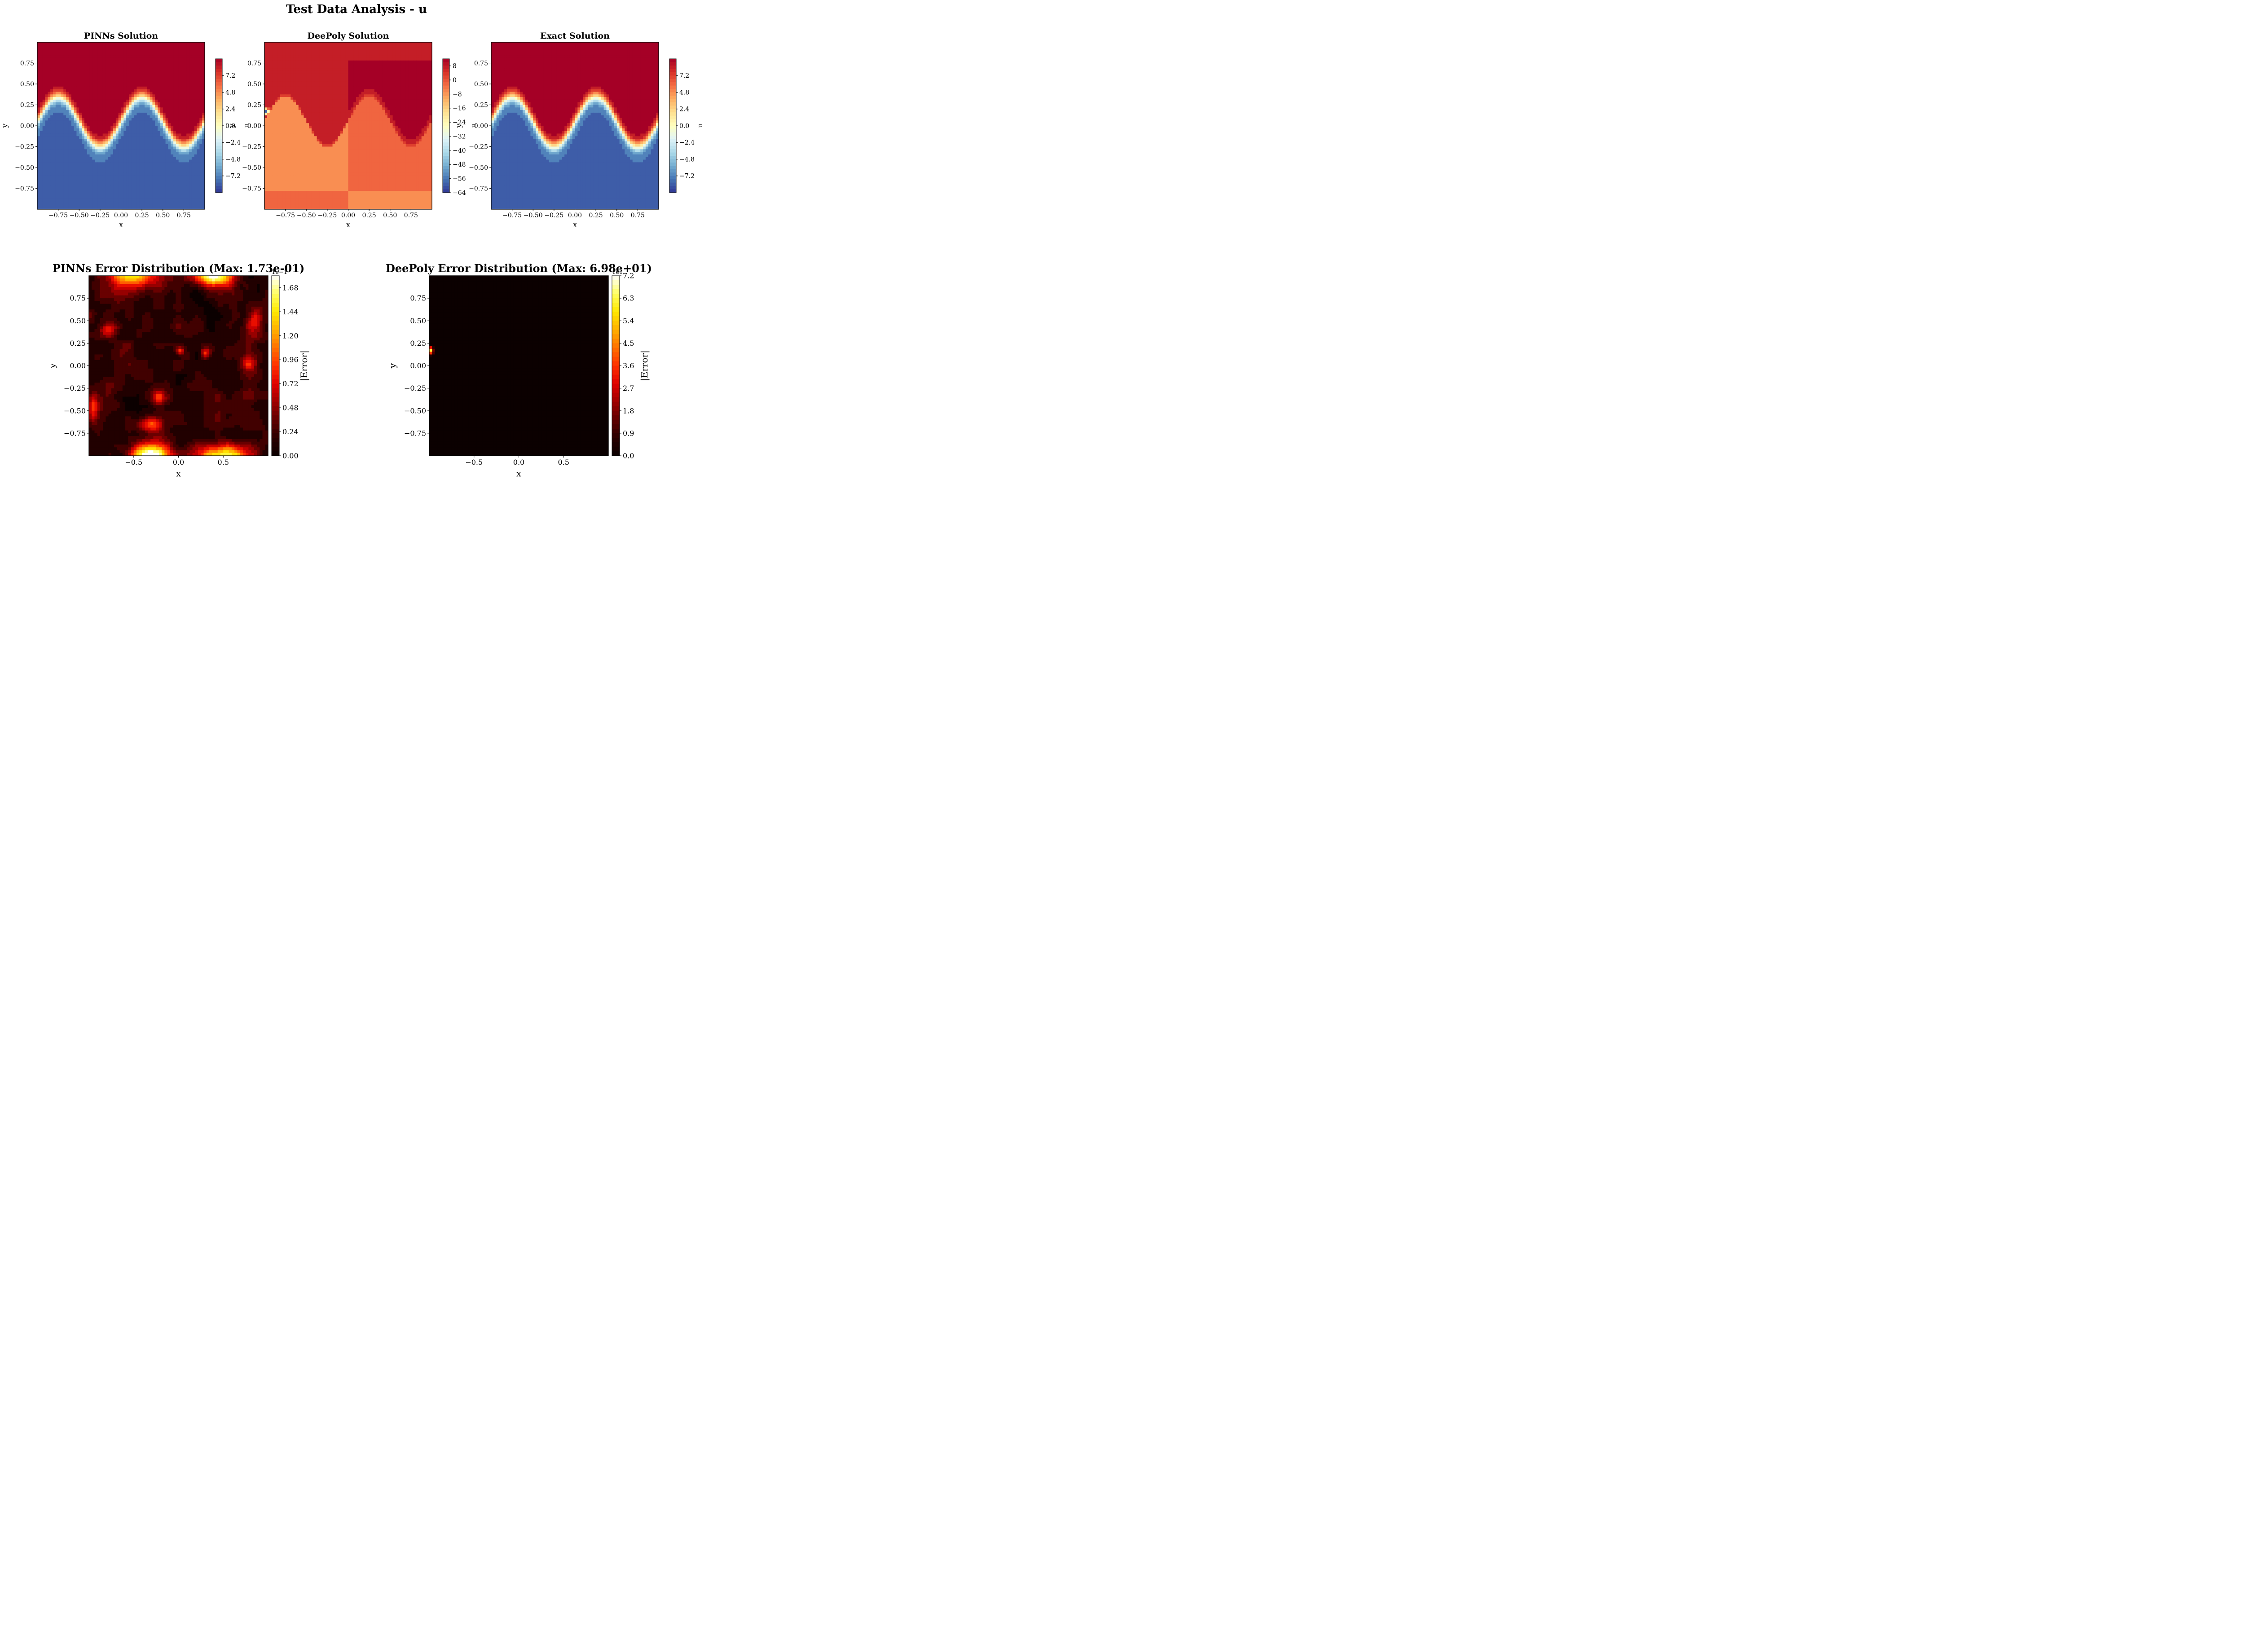 Image resolution: width=2245 pixels, height=1652 pixels. Describe the element at coordinates (219, 64) in the screenshot. I see `colorbar-segment` at that location.